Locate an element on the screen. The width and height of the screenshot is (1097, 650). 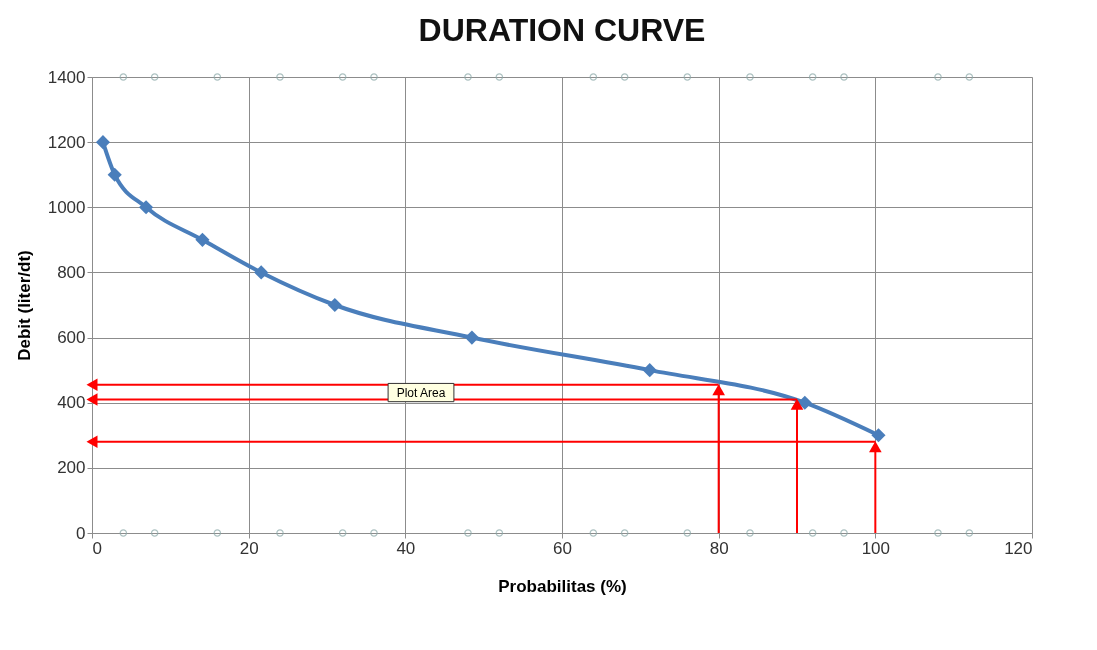
y-tick-label: 1400 is located at coordinates (66, 77).